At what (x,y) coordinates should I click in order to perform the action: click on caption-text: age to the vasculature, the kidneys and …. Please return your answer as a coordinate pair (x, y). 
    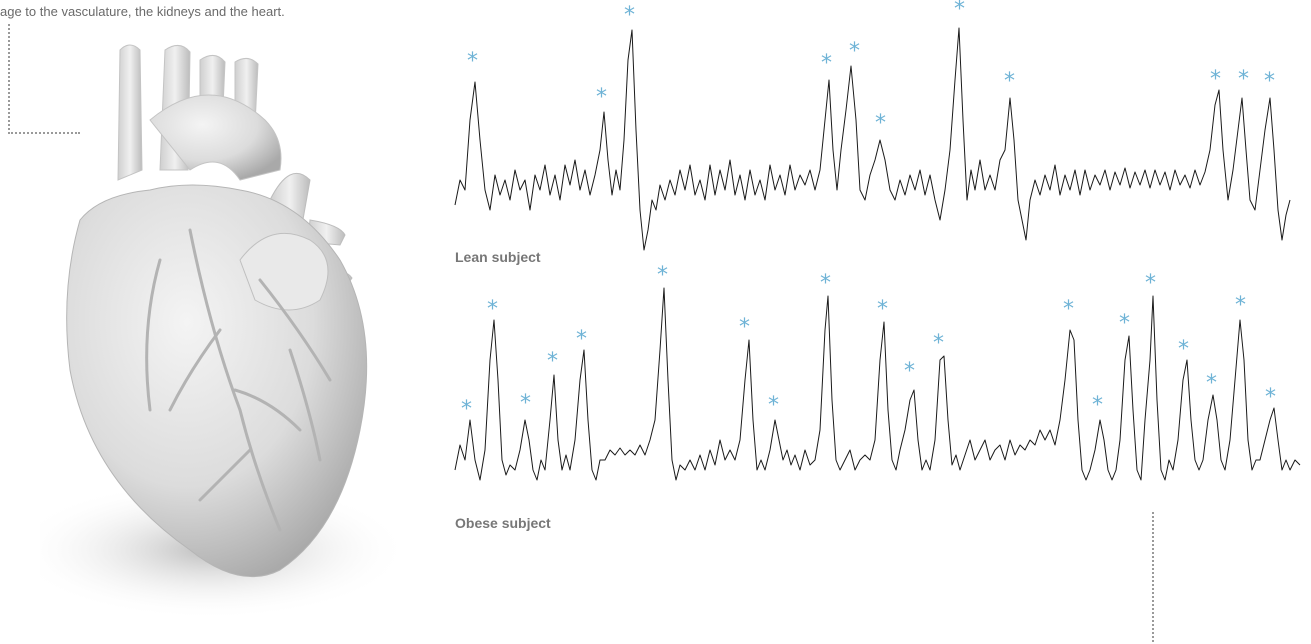
    Looking at the image, I should click on (142, 11).